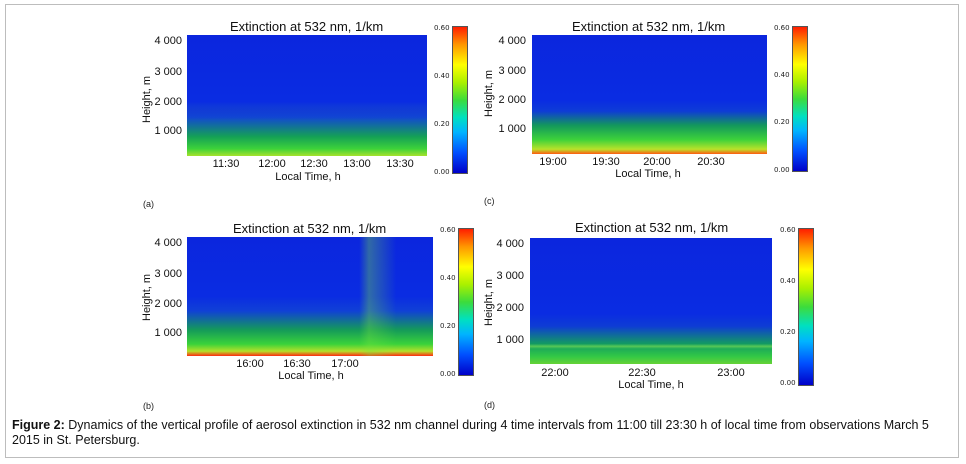 The height and width of the screenshot is (464, 966). I want to click on x-tick: 20:00, so click(657, 162).